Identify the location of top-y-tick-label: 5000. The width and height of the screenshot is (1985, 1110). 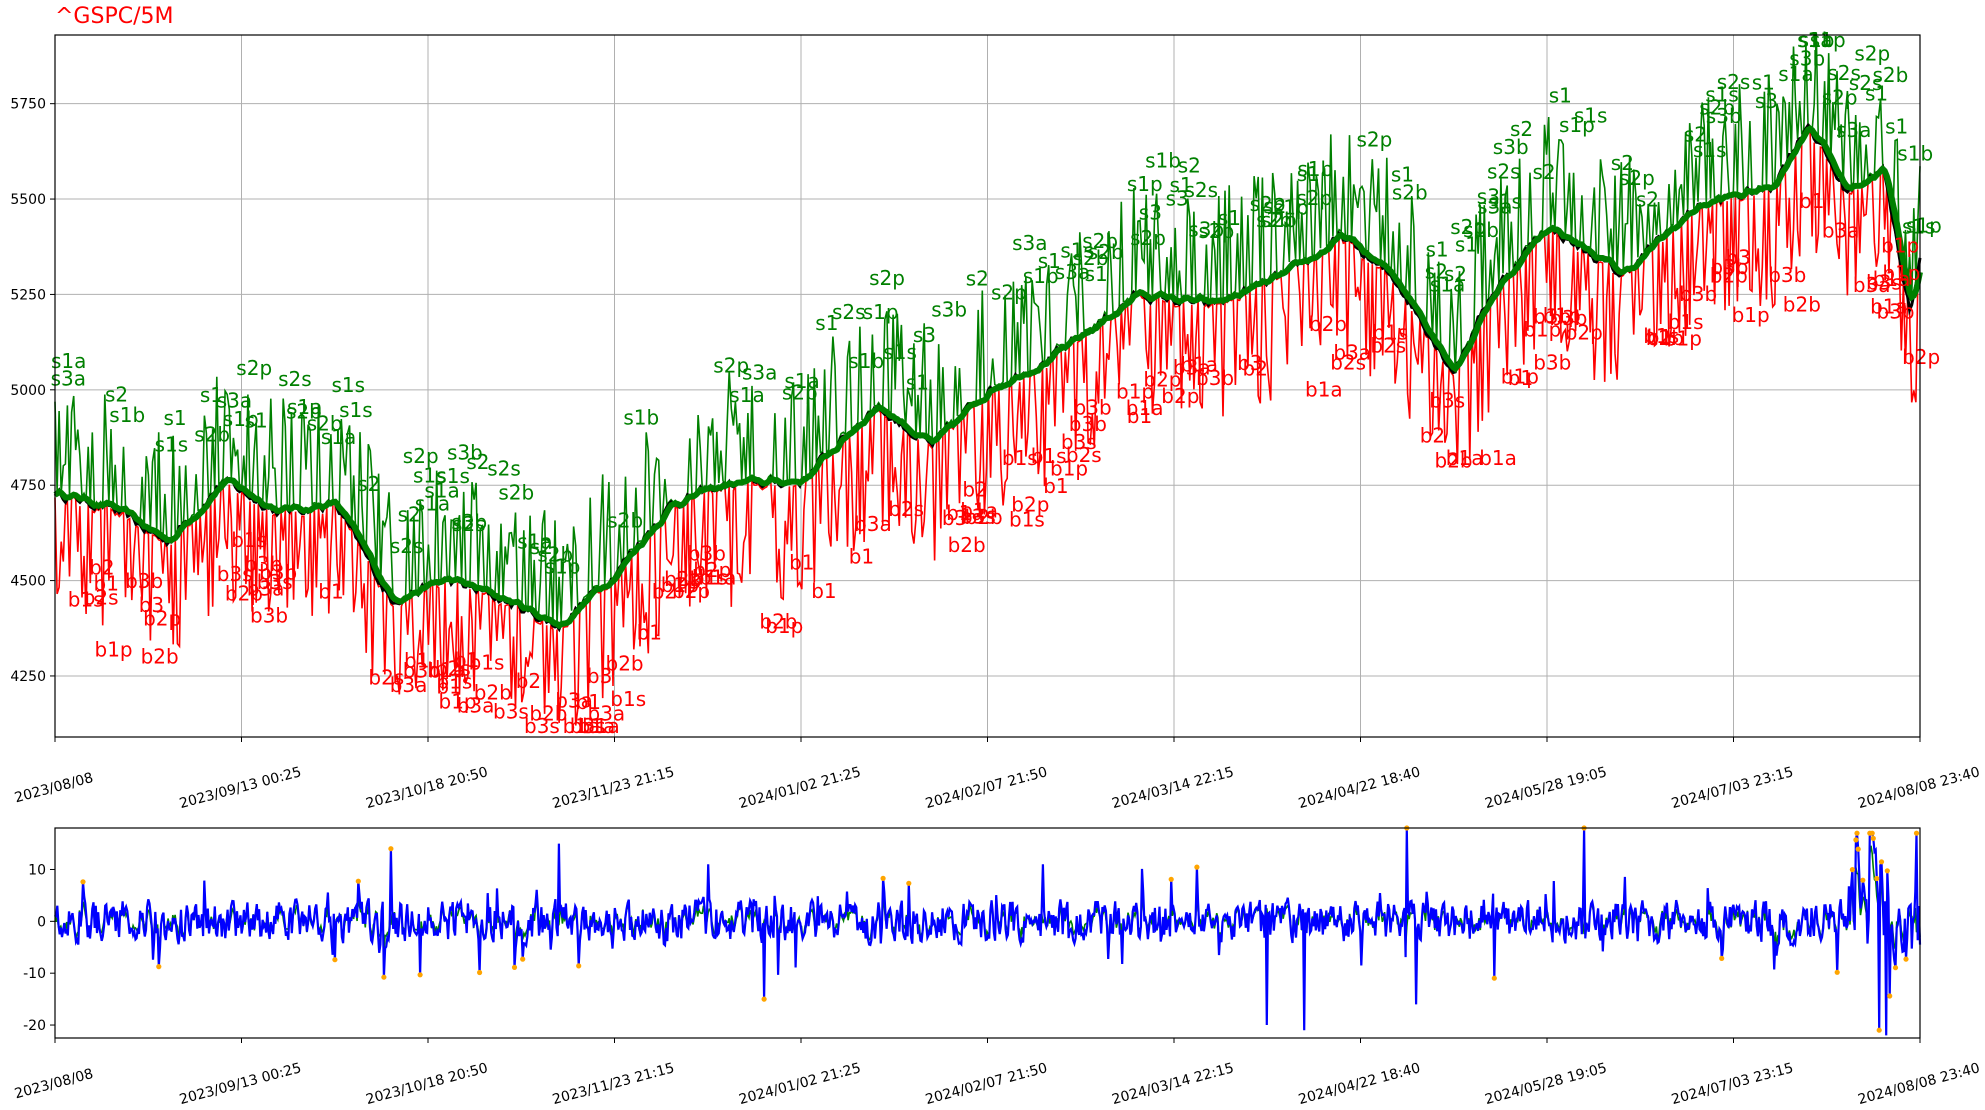
(28, 391).